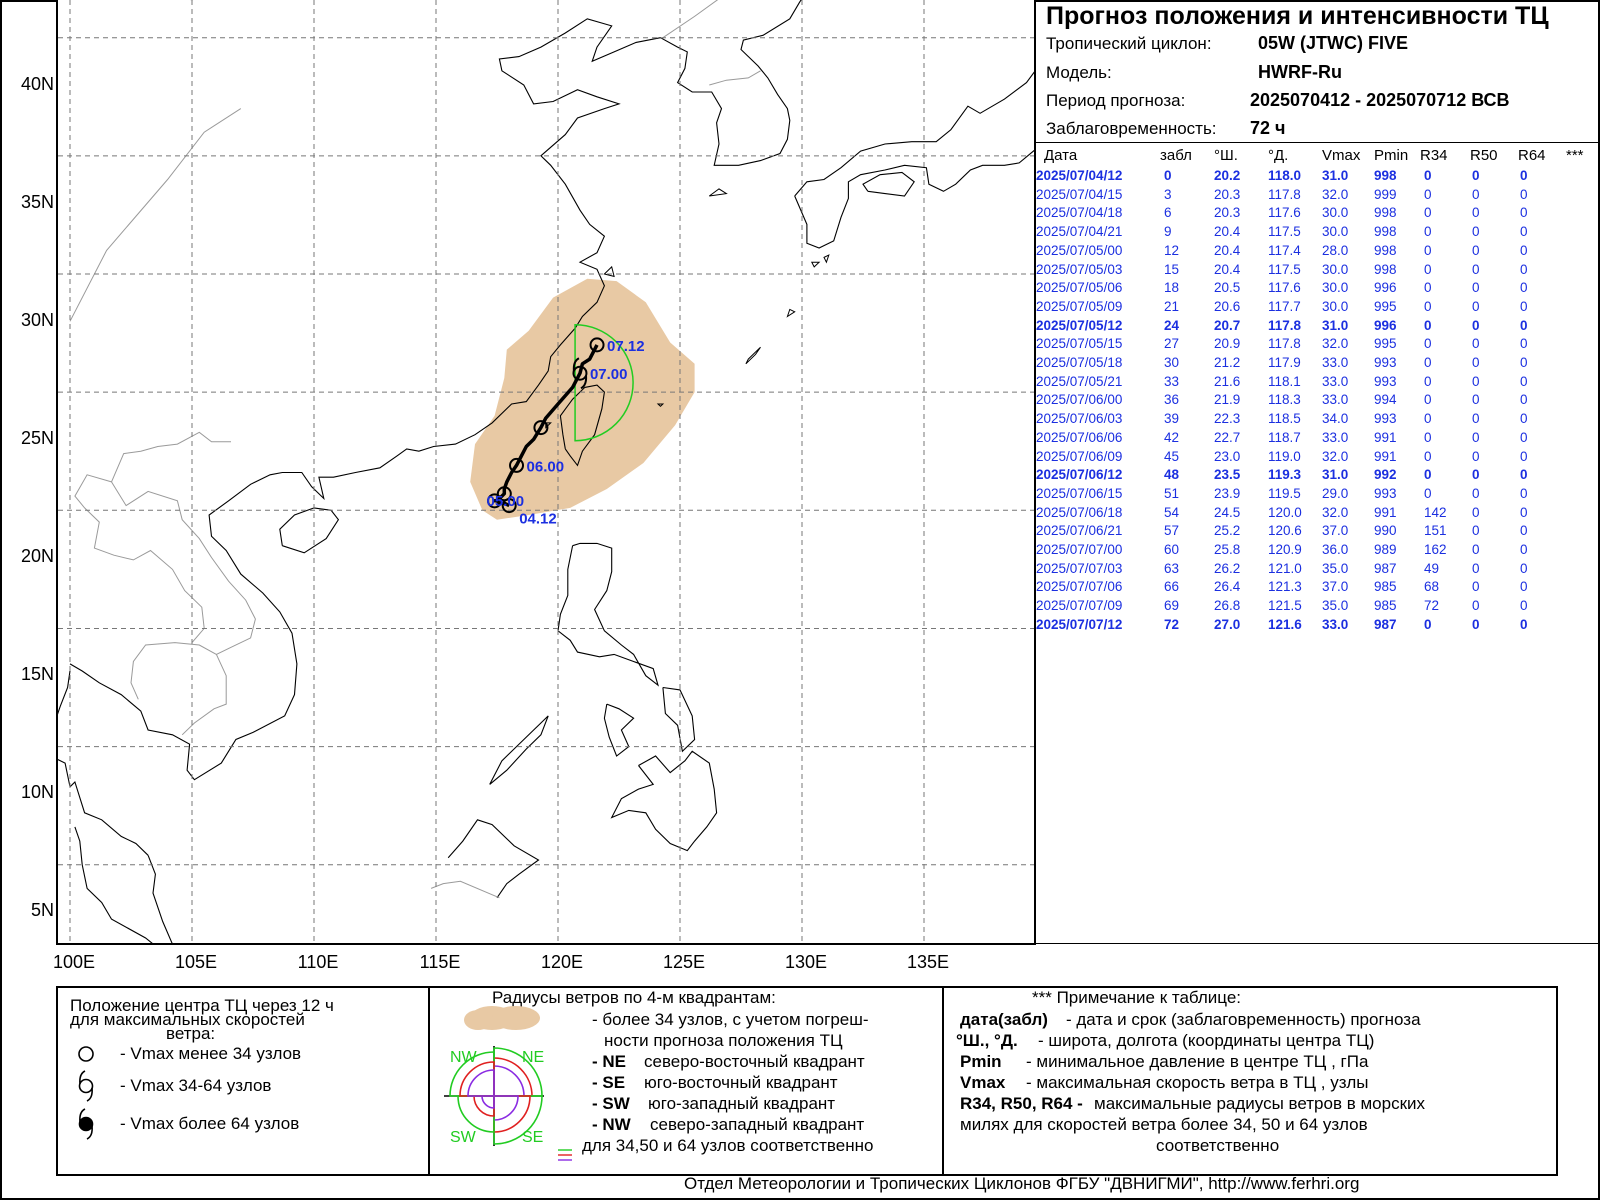  Describe the element at coordinates (1172, 568) in the screenshot. I see `table-cell: 63` at that location.